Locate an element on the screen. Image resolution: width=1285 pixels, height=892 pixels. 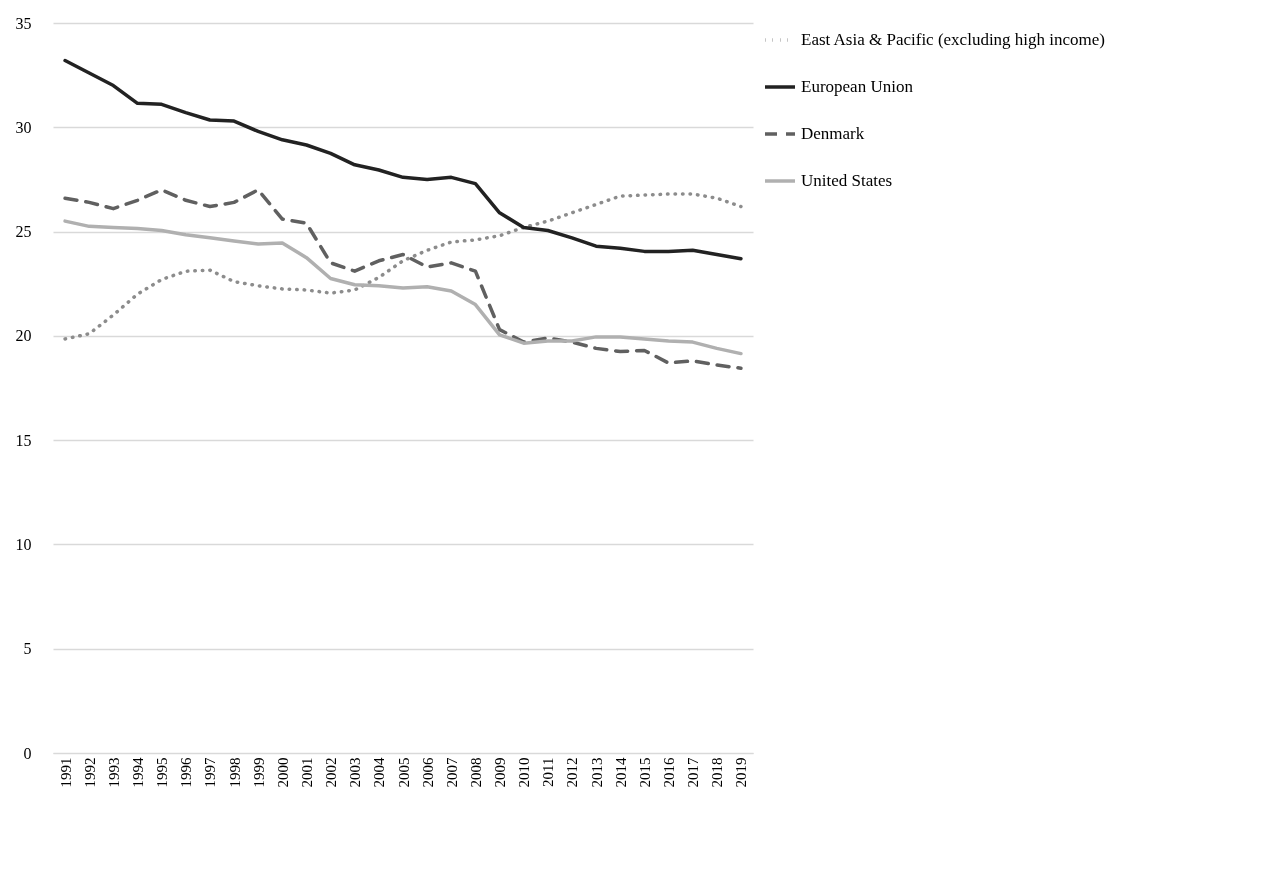
y-tick-label: 20 is located at coordinates (23, 336).